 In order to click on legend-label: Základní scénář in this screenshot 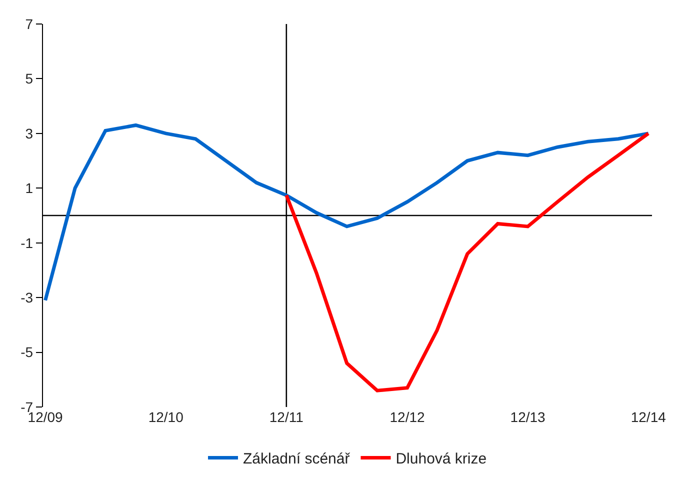, I will do `click(297, 459)`.